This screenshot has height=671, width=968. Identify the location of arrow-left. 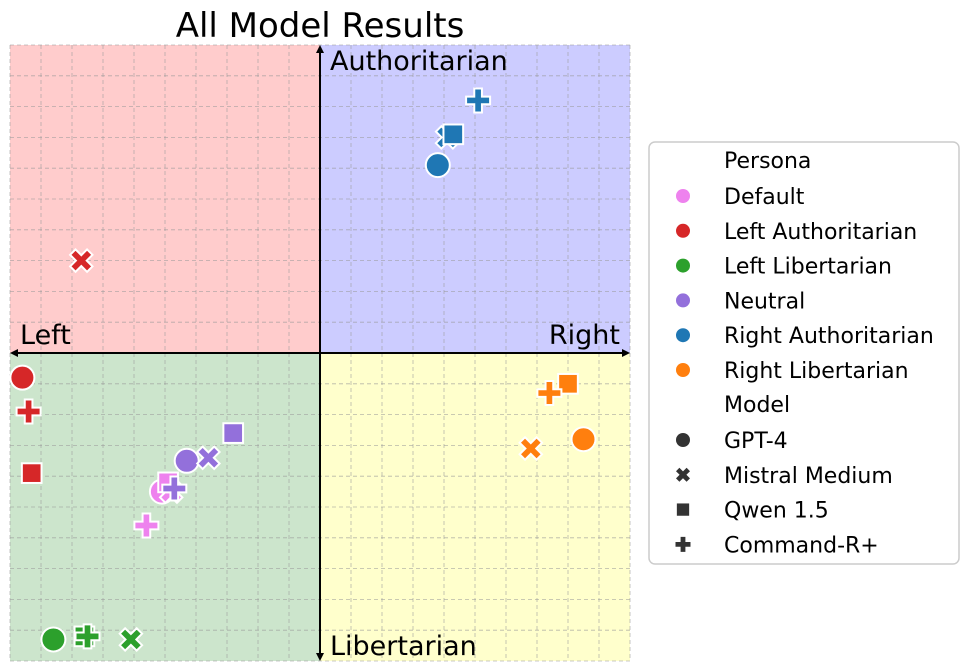
(14, 353).